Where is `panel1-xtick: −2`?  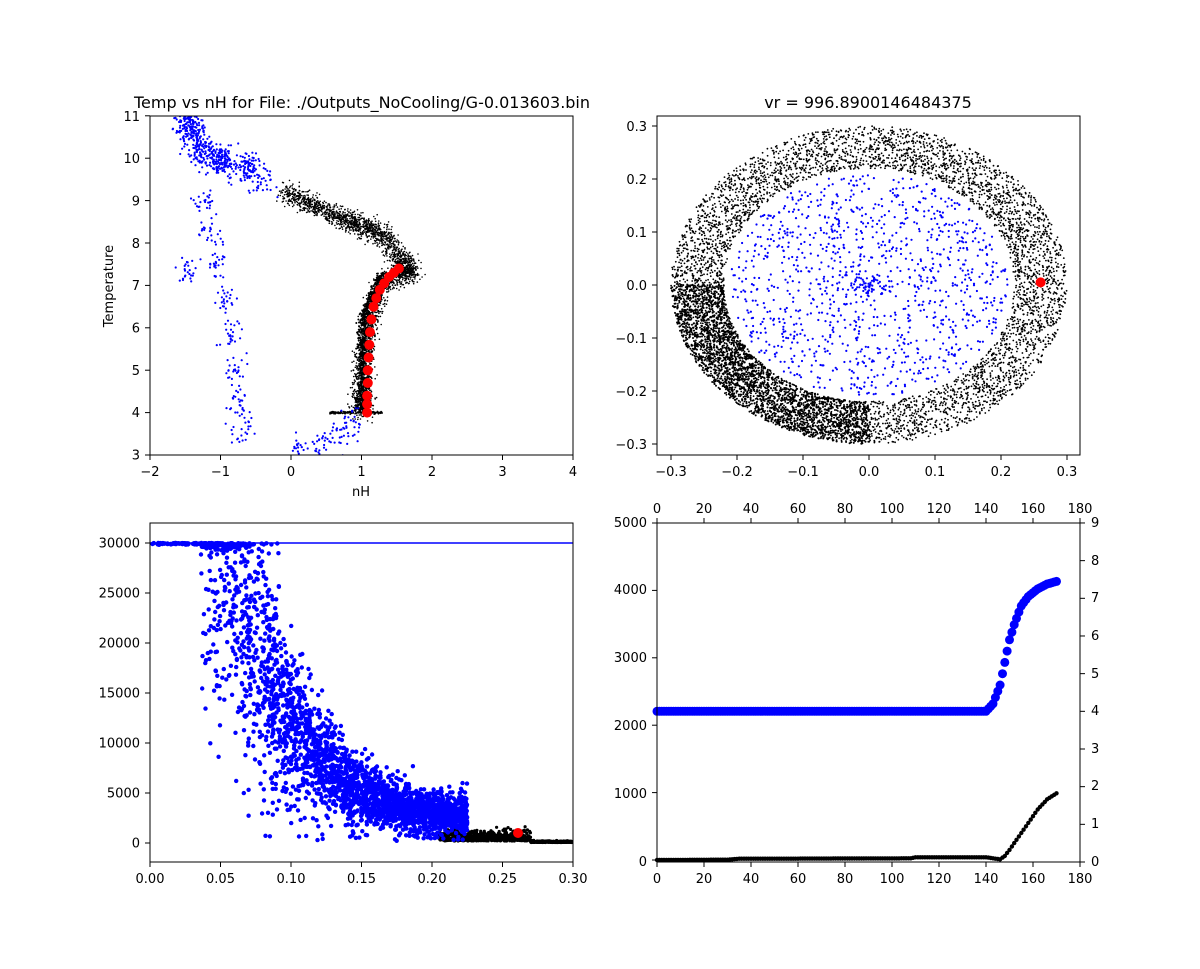 panel1-xtick: −2 is located at coordinates (149, 472).